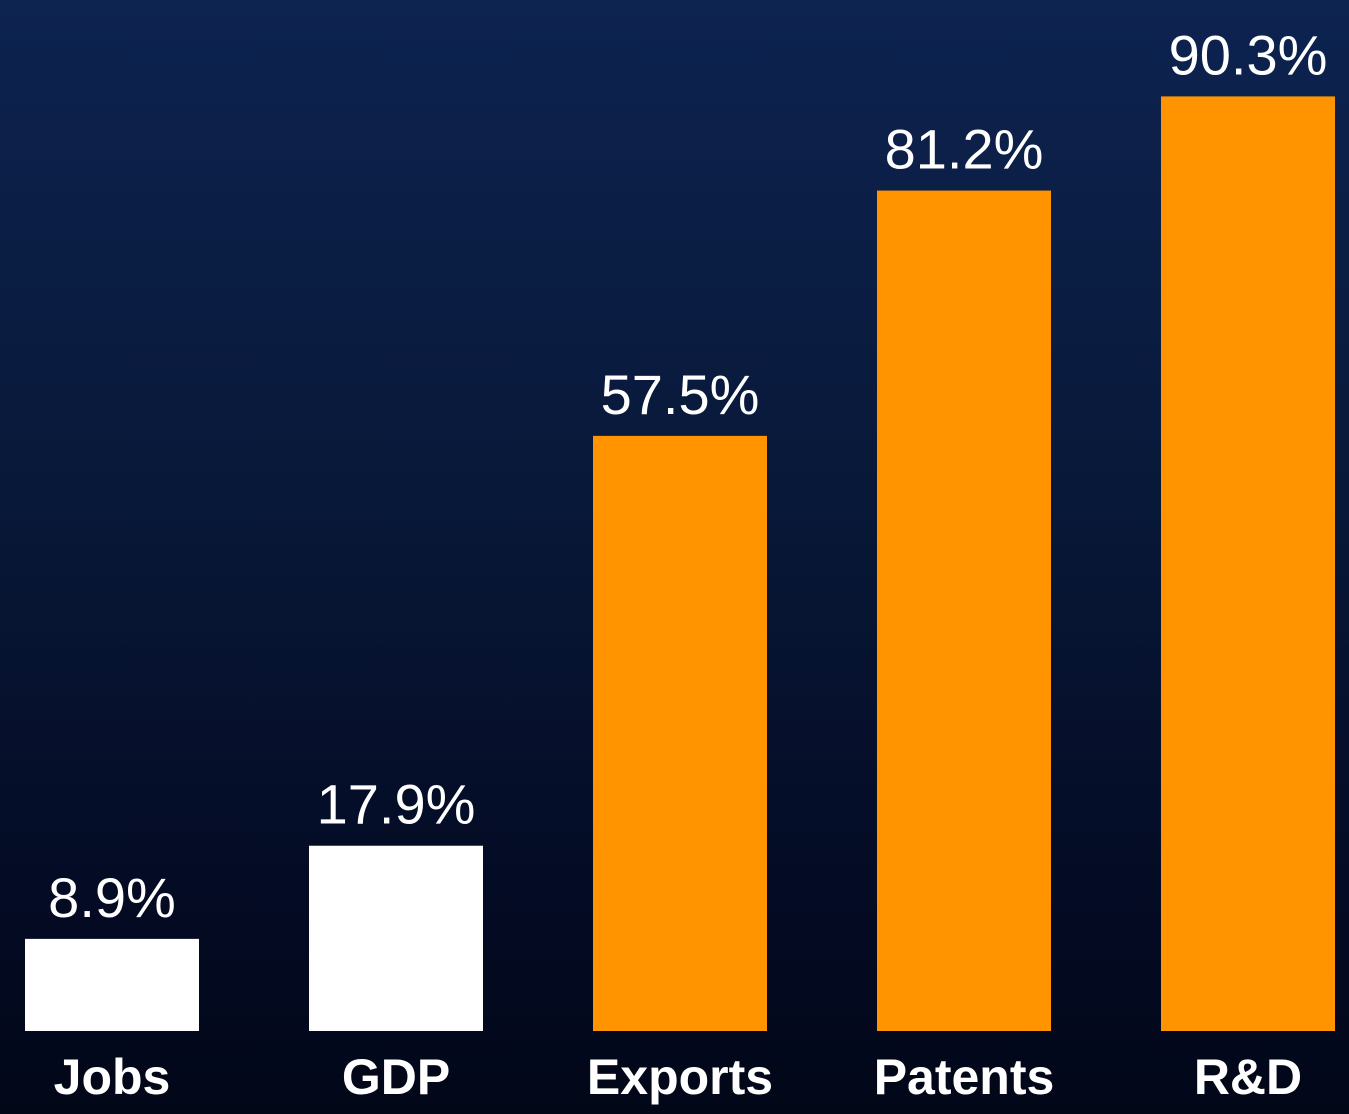 The height and width of the screenshot is (1114, 1349). What do you see at coordinates (1248, 563) in the screenshot?
I see `bar-r-d` at bounding box center [1248, 563].